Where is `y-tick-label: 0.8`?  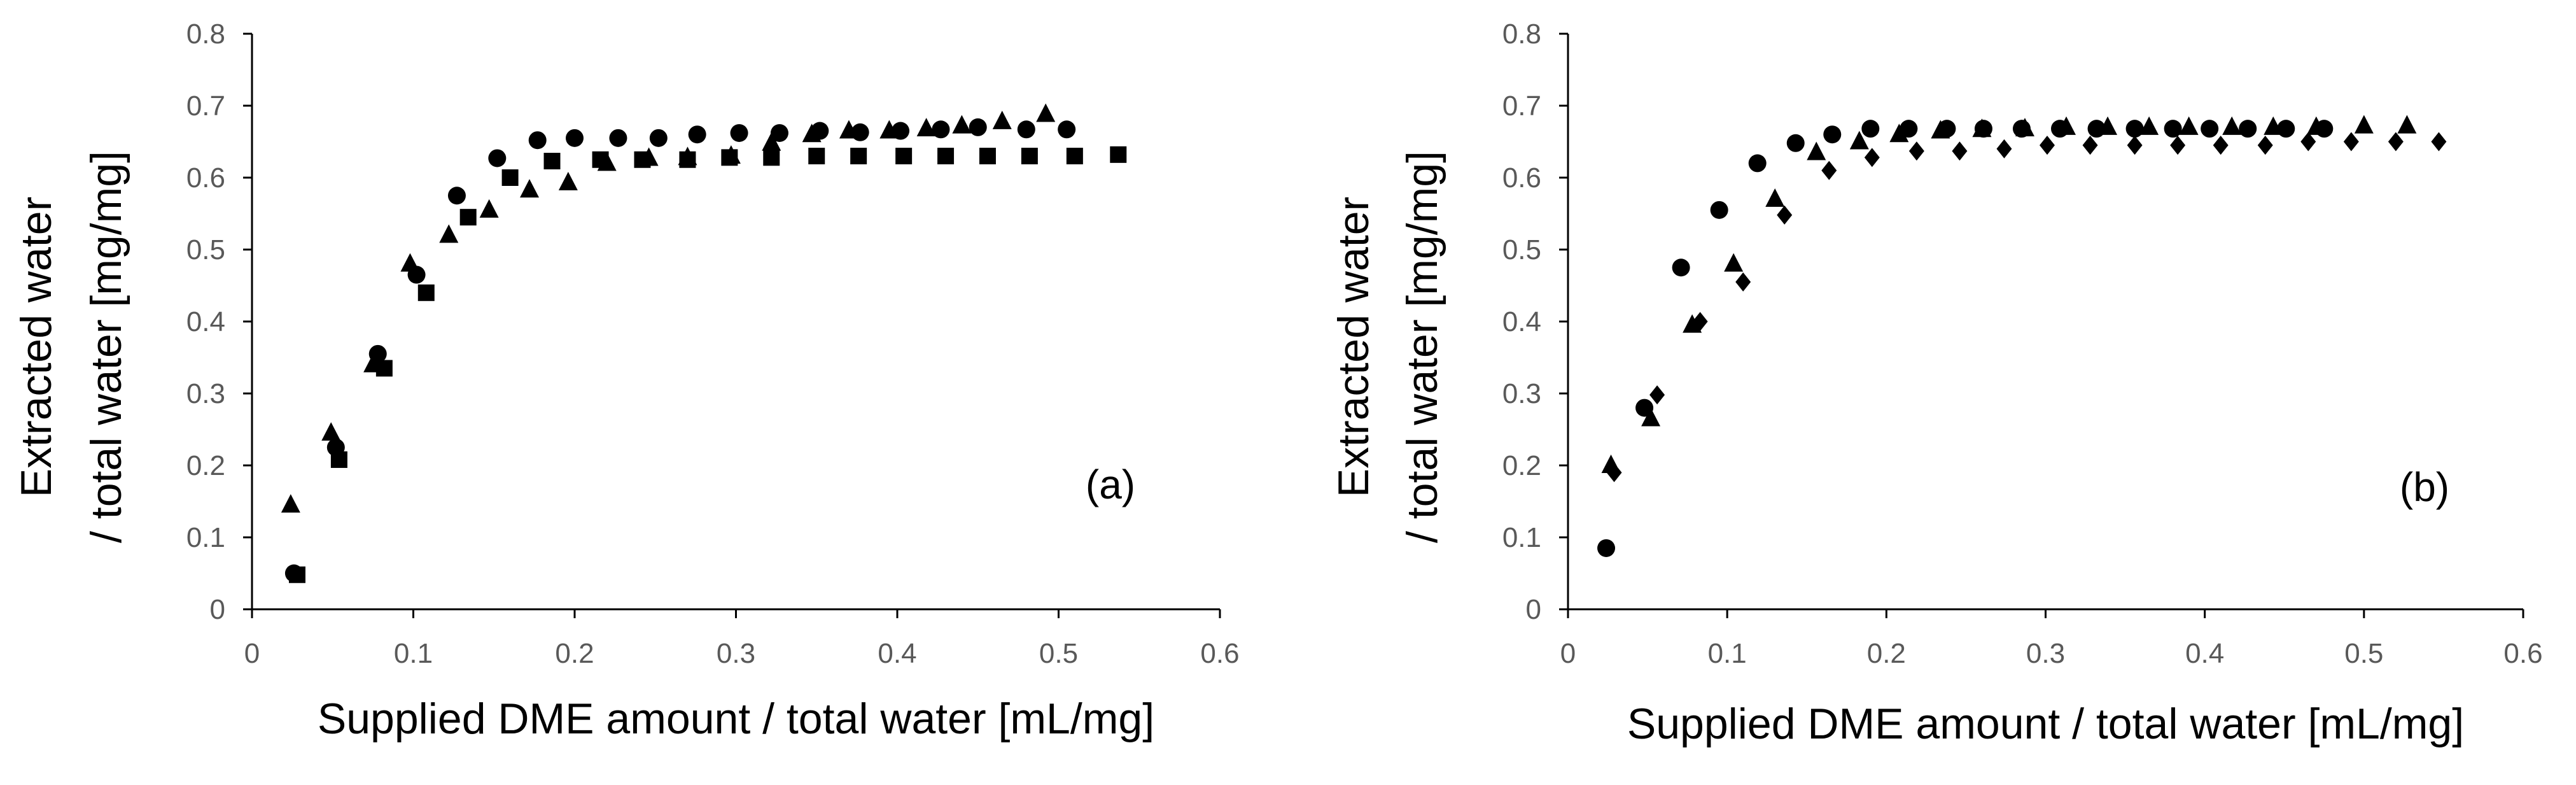
y-tick-label: 0.8 is located at coordinates (1521, 34).